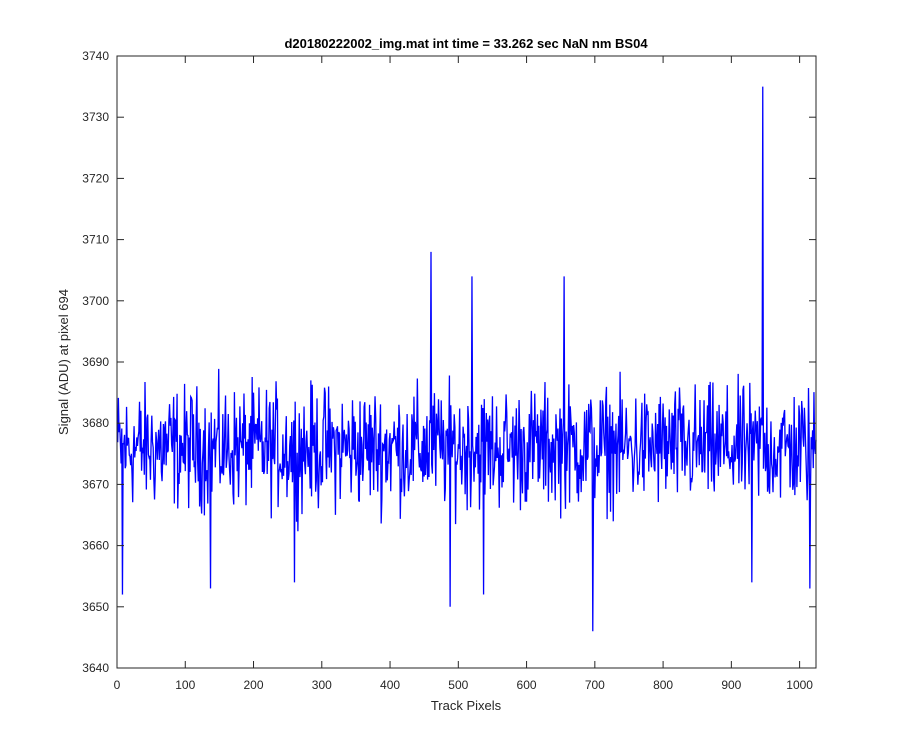 The height and width of the screenshot is (755, 900). Describe the element at coordinates (458, 685) in the screenshot. I see `x-tick-label: 500` at that location.